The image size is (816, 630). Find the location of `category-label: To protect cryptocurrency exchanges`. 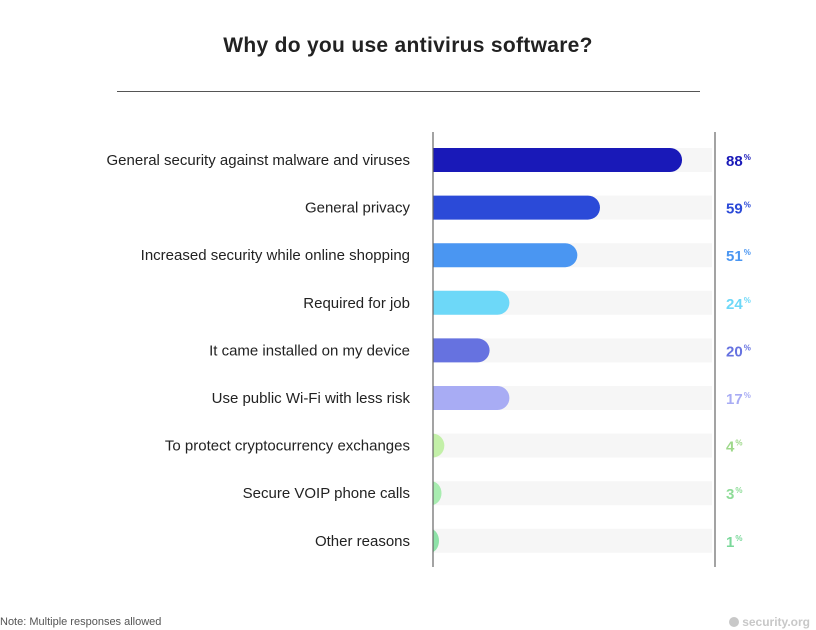

category-label: To protect cryptocurrency exchanges is located at coordinates (287, 446).